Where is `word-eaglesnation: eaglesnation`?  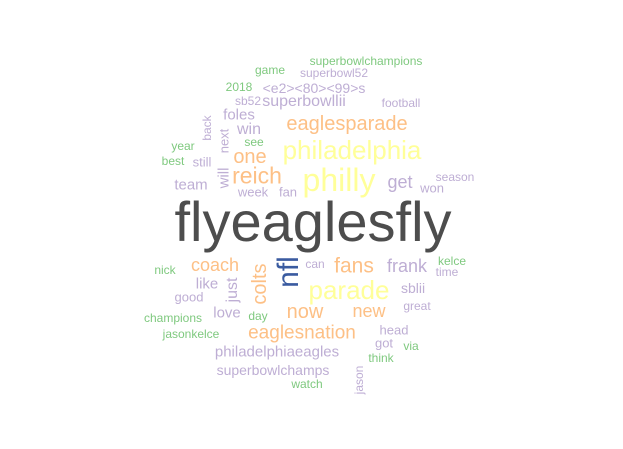 word-eaglesnation: eaglesnation is located at coordinates (302, 333).